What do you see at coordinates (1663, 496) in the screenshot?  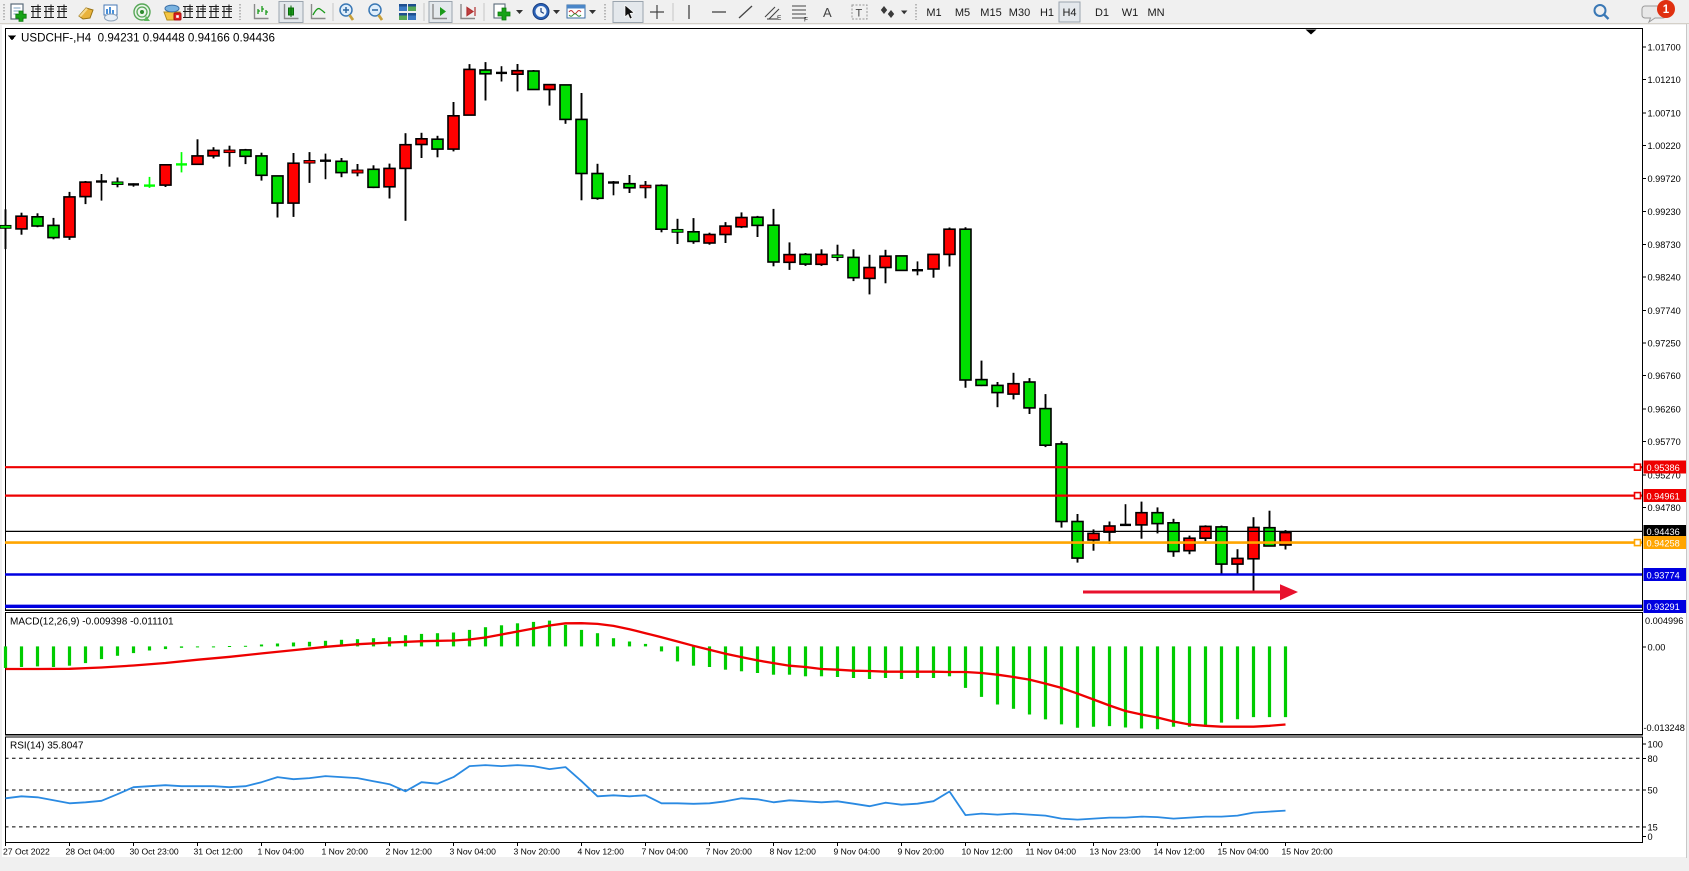 I see `svg-text: 0.94961` at bounding box center [1663, 496].